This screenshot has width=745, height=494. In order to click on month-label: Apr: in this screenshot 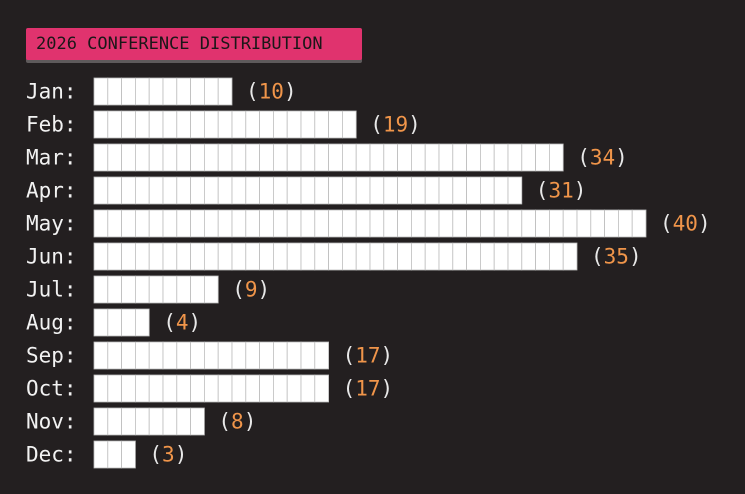, I will do `click(51, 191)`.